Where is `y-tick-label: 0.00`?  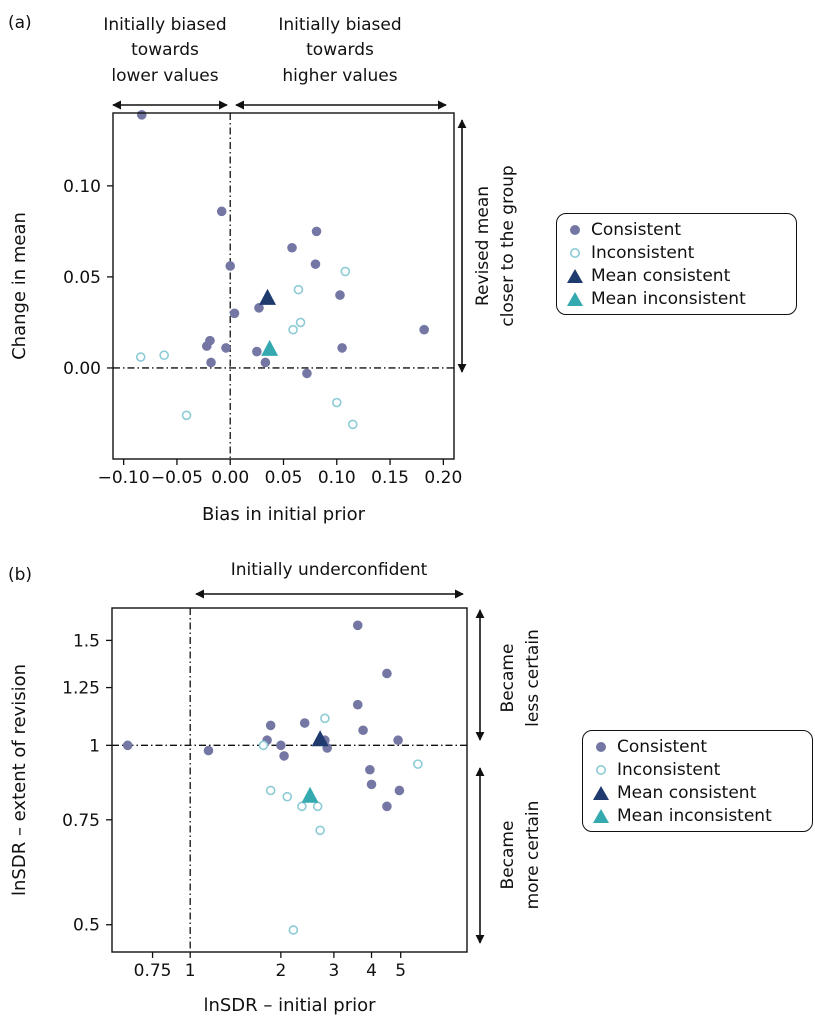 y-tick-label: 0.00 is located at coordinates (82, 369).